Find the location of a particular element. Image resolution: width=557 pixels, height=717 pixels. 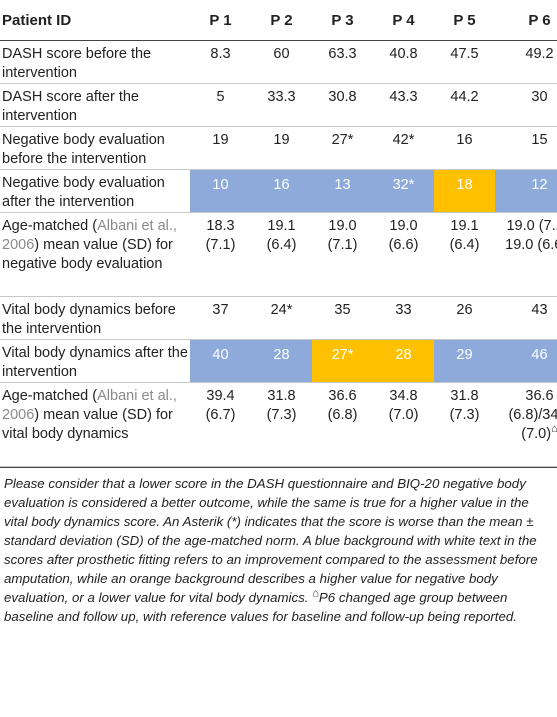

cell-value-improved: 28 is located at coordinates (281, 361).